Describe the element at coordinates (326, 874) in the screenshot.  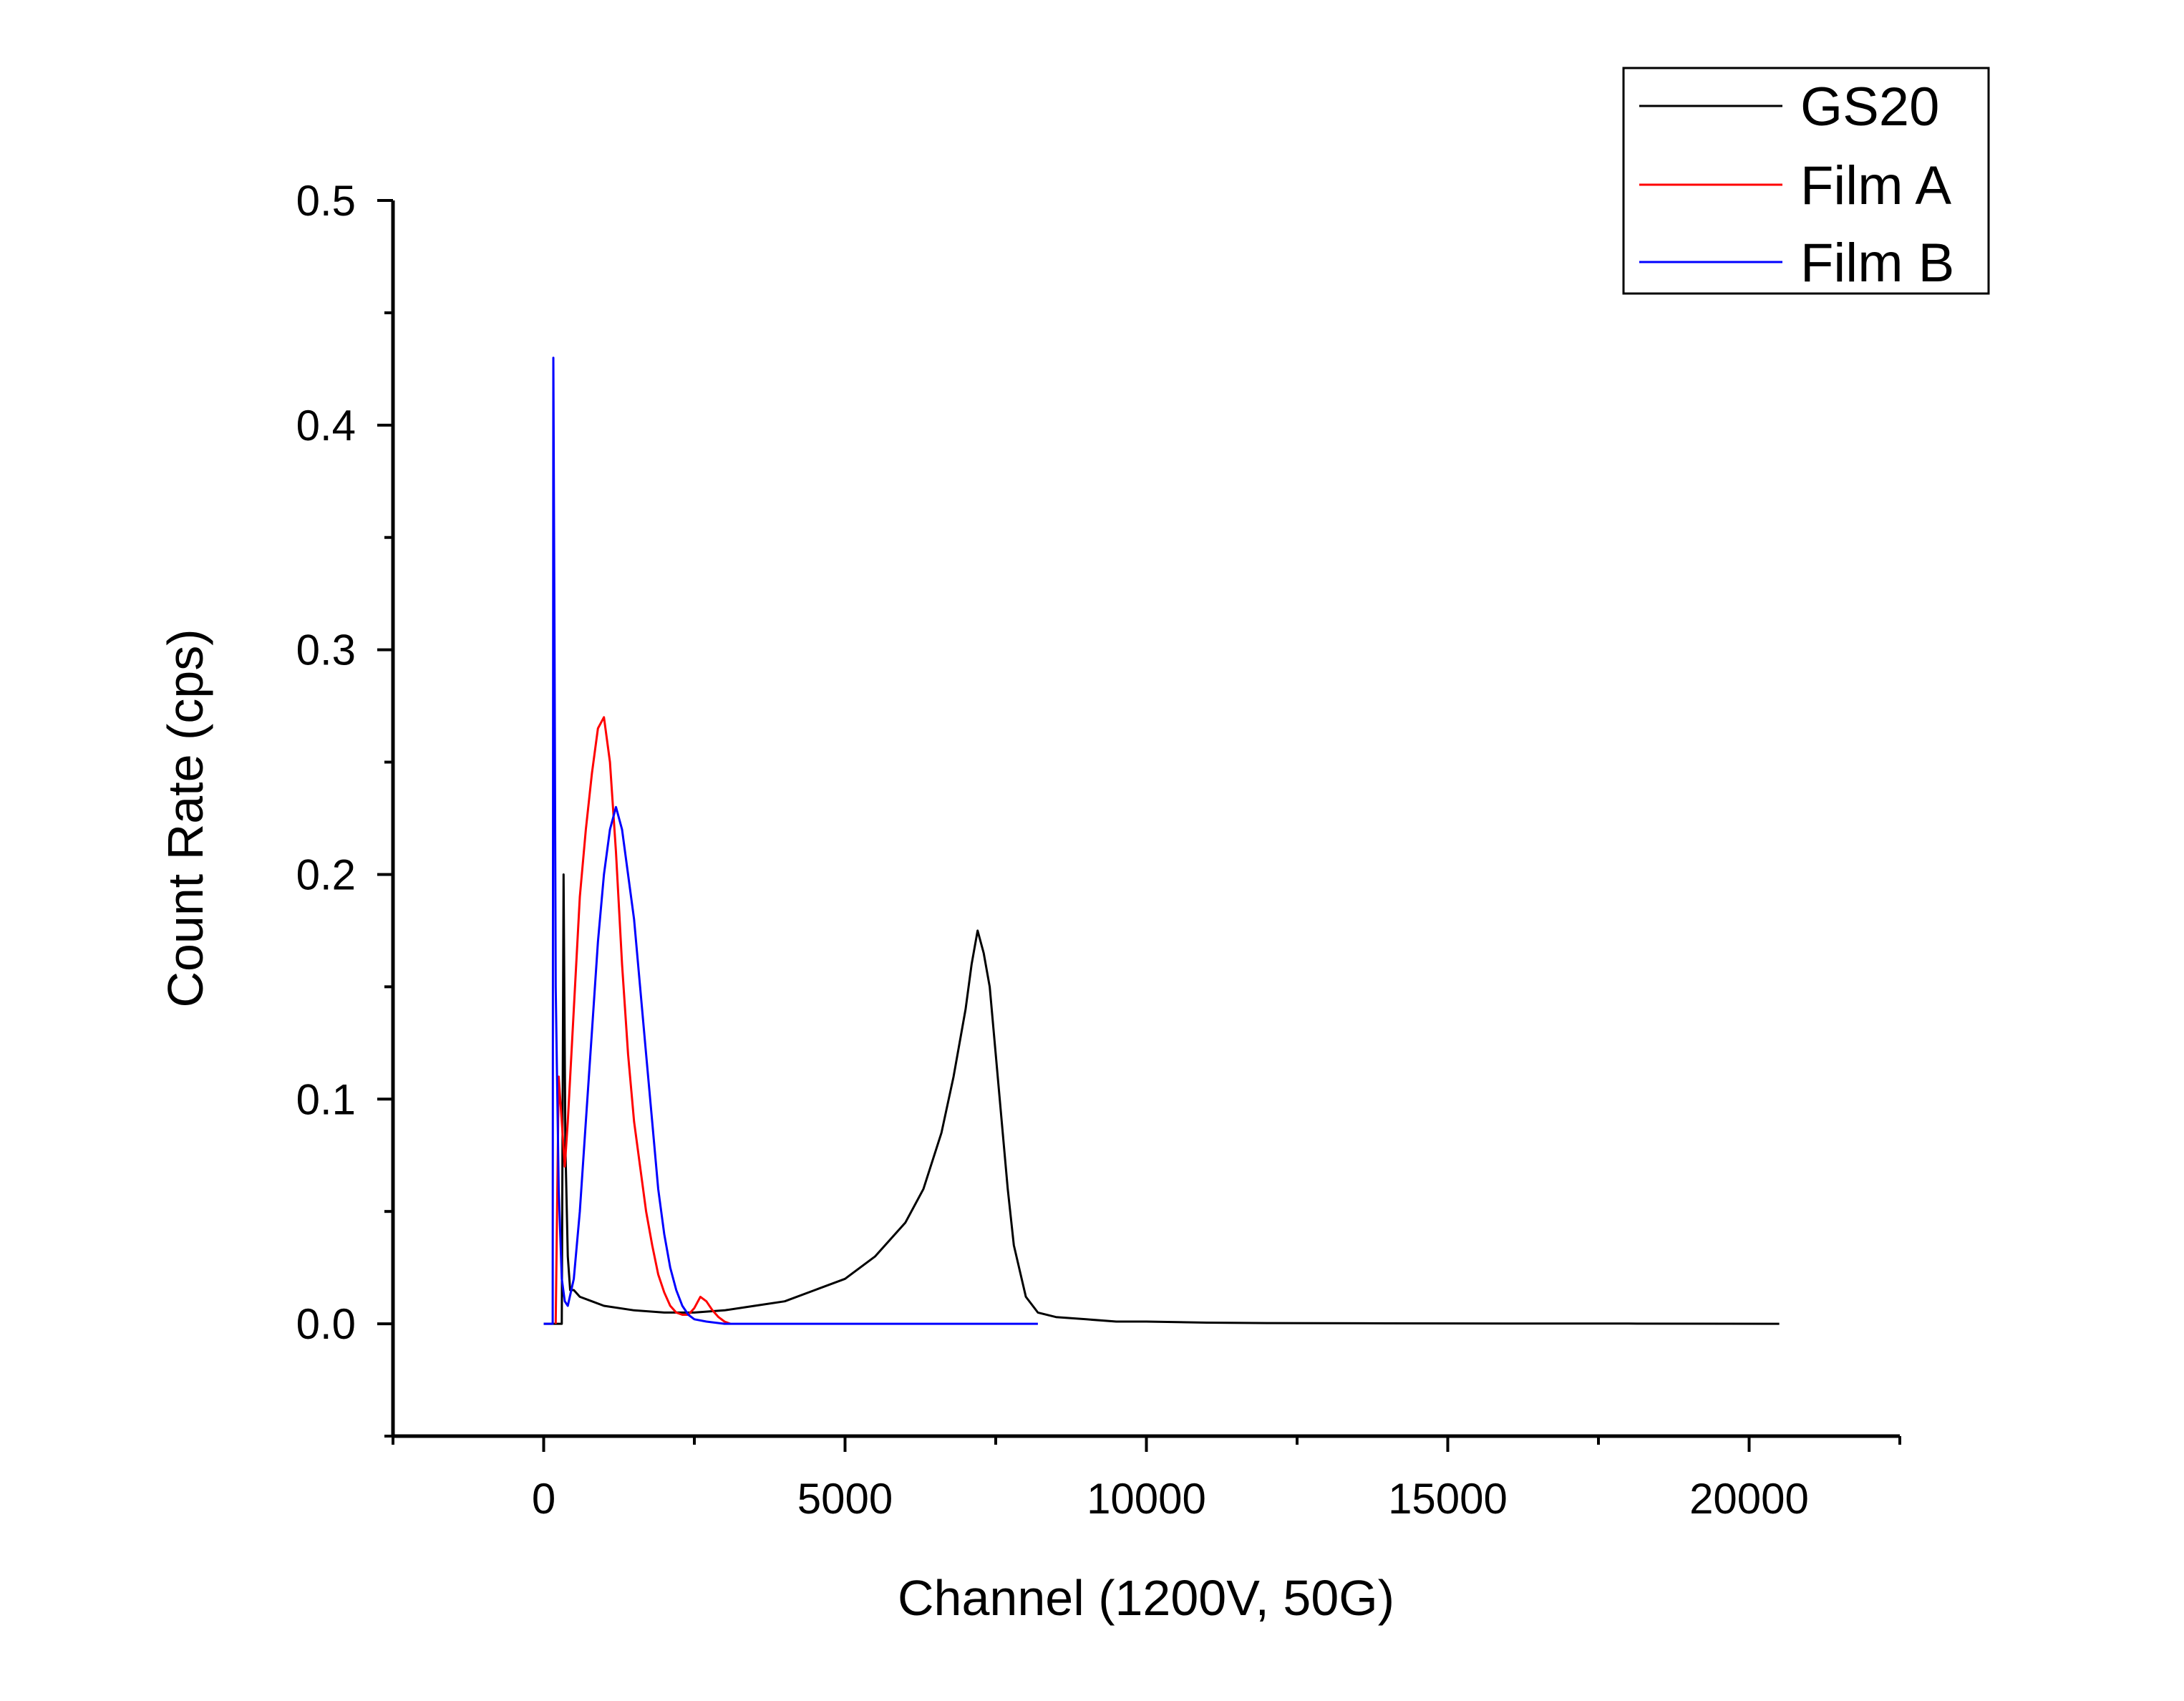
I see `y-tick-label: 0.2` at that location.